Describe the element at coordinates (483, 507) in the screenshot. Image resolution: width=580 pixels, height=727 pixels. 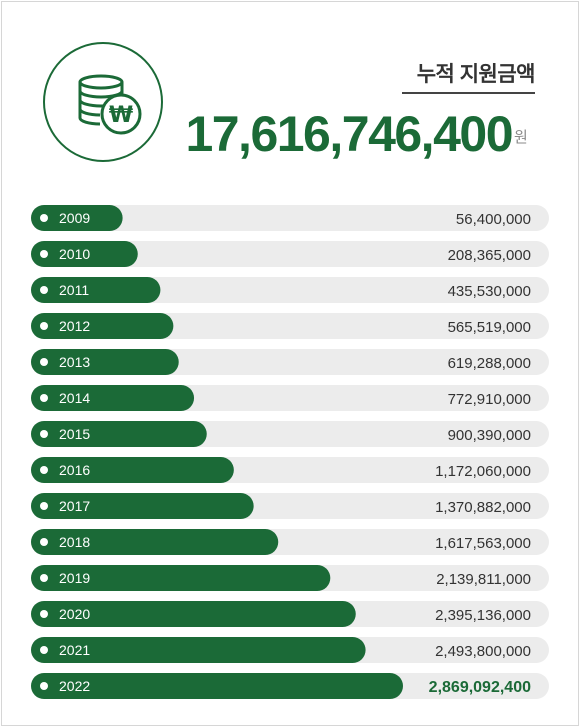
I see `value-label: 1,370,882,000` at that location.